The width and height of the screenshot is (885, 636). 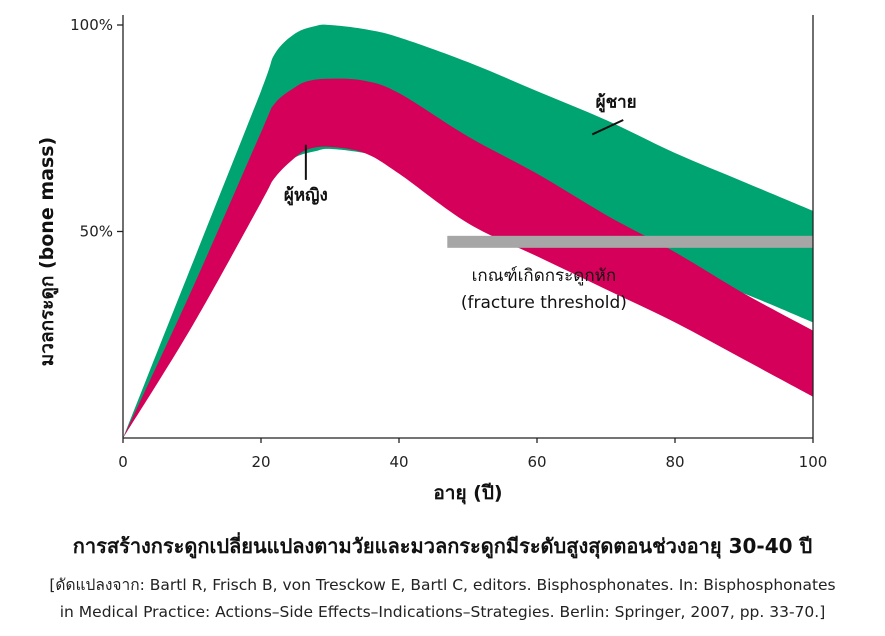 I want to click on women-series-label: ผู้หญิง, so click(x=306, y=196).